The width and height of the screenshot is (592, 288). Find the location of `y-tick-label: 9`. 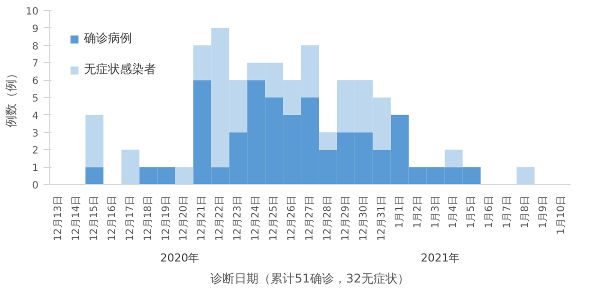

y-tick-label: 9 is located at coordinates (35, 29).